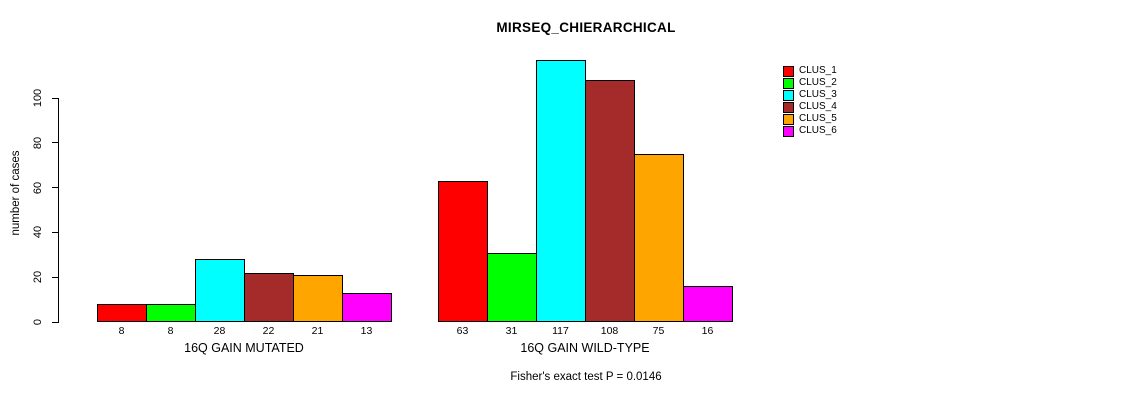  I want to click on y-axis-line, so click(58, 210).